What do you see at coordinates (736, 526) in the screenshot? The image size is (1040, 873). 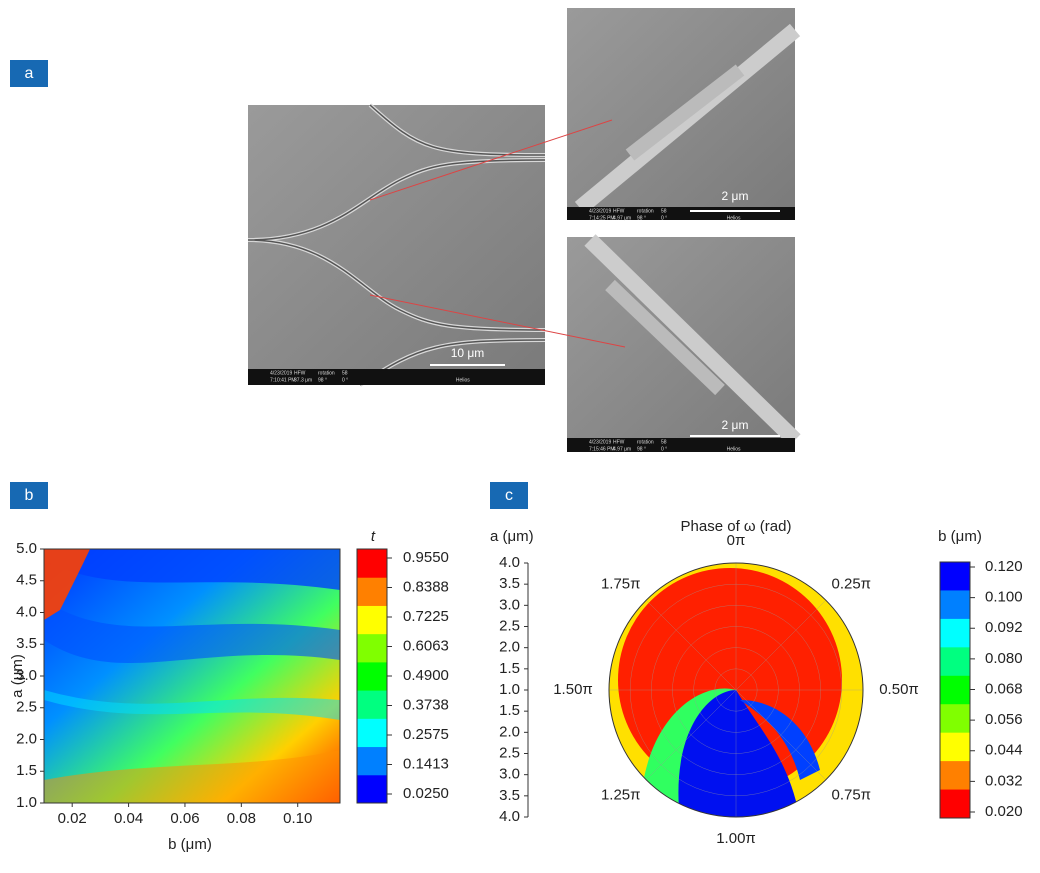 I see `polar-title: Phase of ω (rad)` at bounding box center [736, 526].